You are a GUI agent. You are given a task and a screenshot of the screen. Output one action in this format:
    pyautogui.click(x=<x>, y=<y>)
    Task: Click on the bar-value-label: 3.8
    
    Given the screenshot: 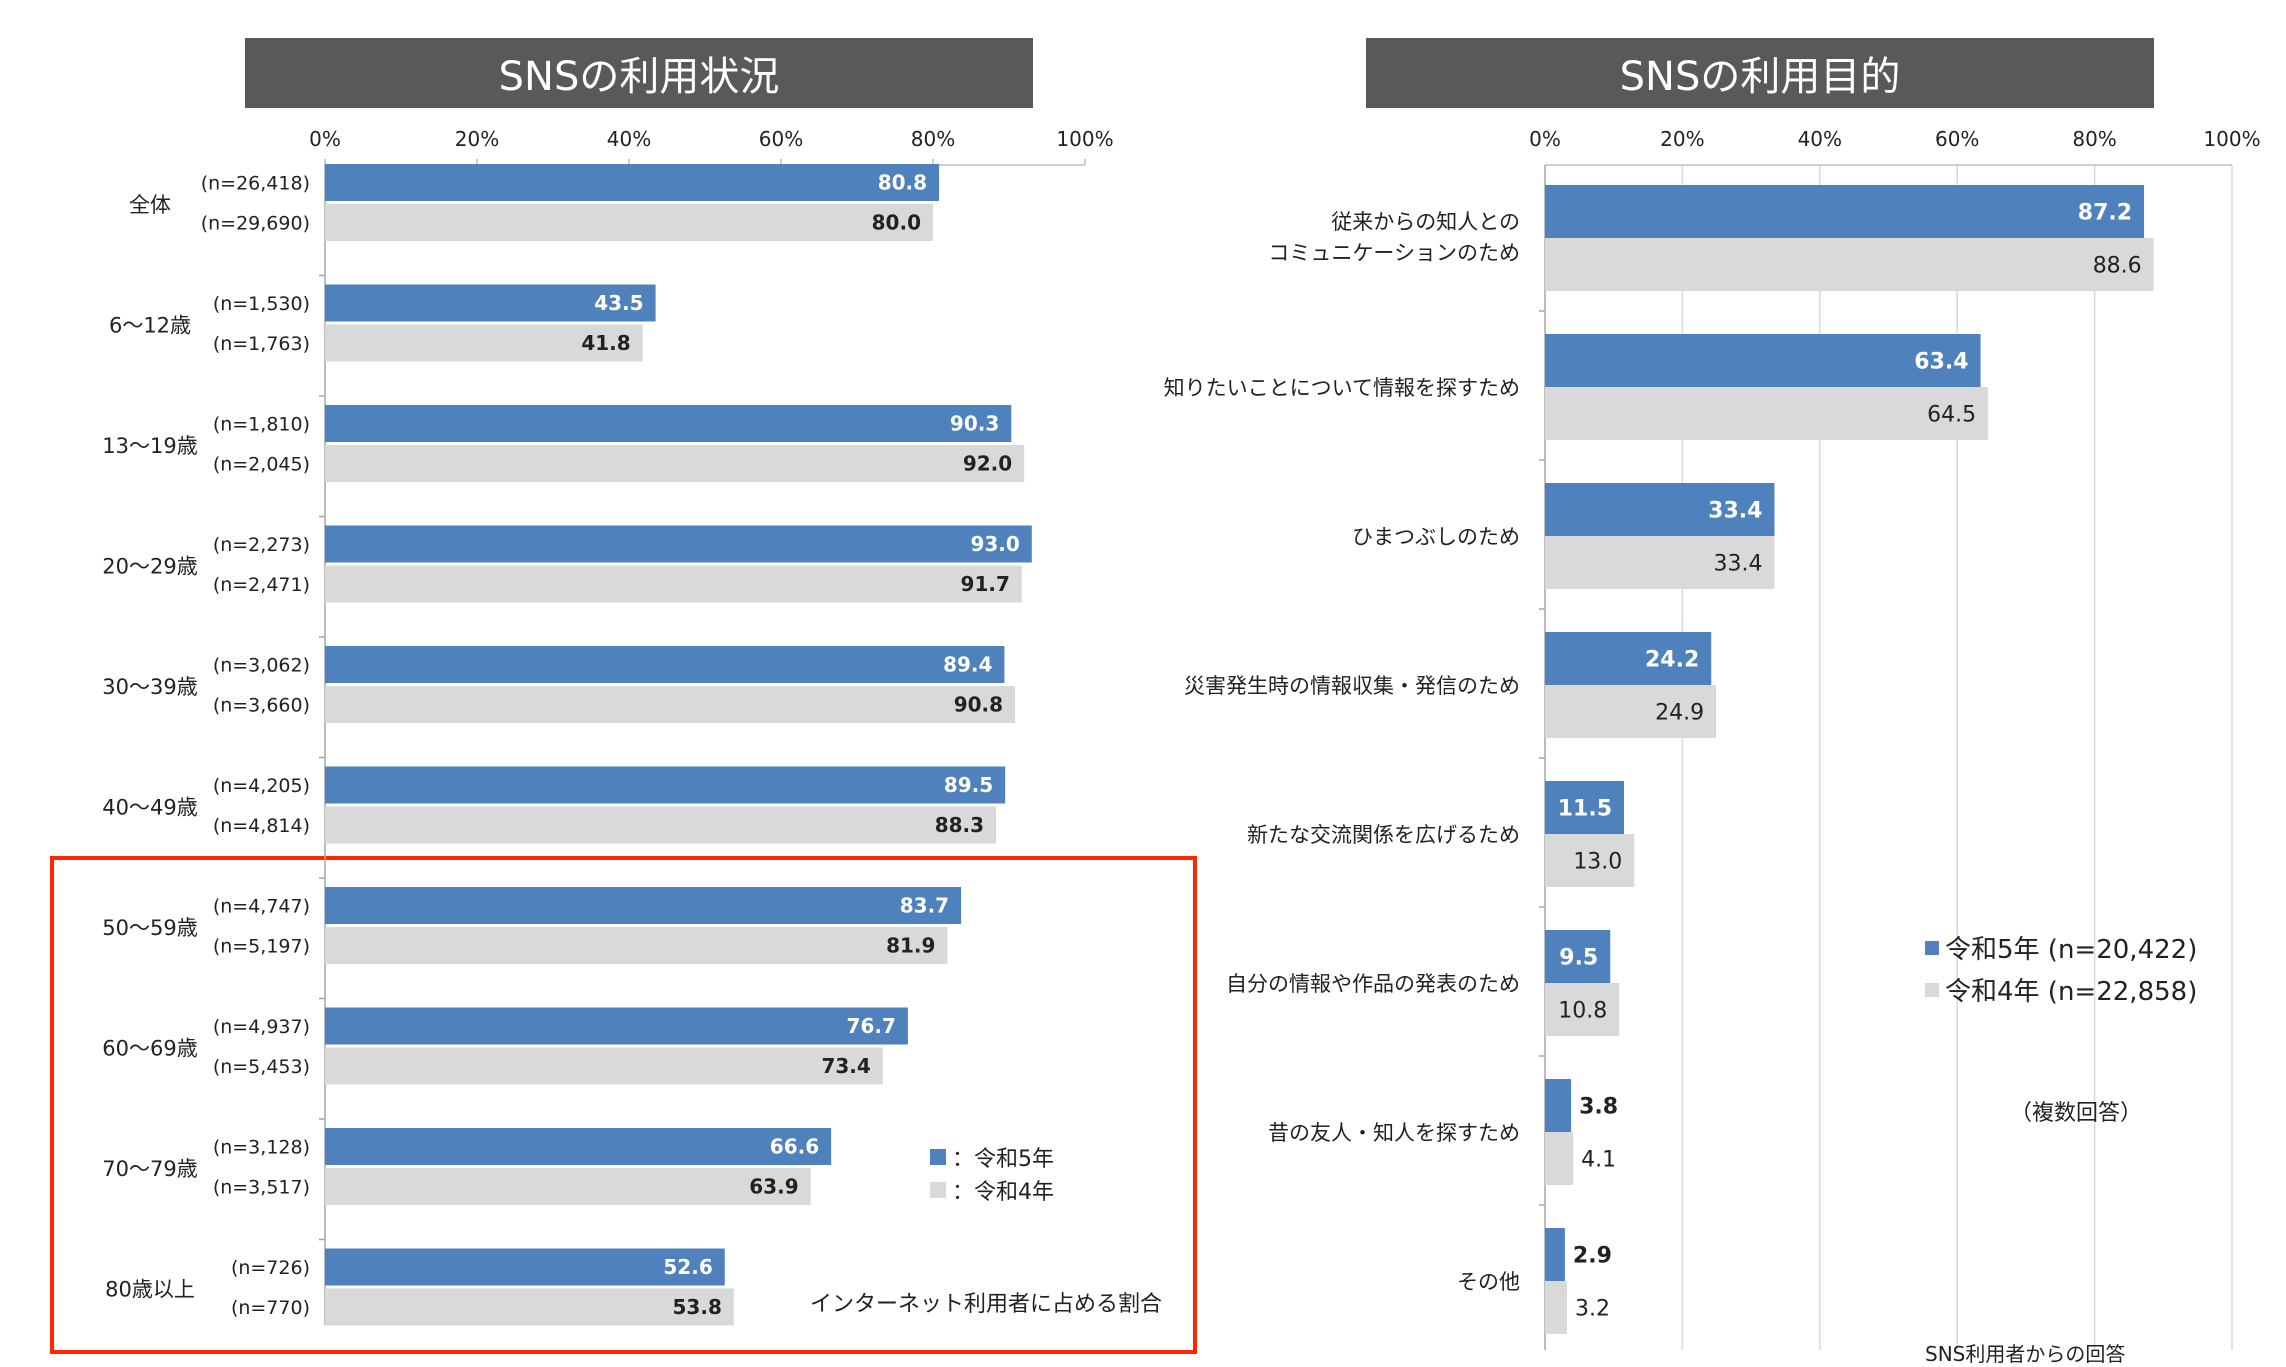 What is the action you would take?
    pyautogui.click(x=1598, y=1107)
    